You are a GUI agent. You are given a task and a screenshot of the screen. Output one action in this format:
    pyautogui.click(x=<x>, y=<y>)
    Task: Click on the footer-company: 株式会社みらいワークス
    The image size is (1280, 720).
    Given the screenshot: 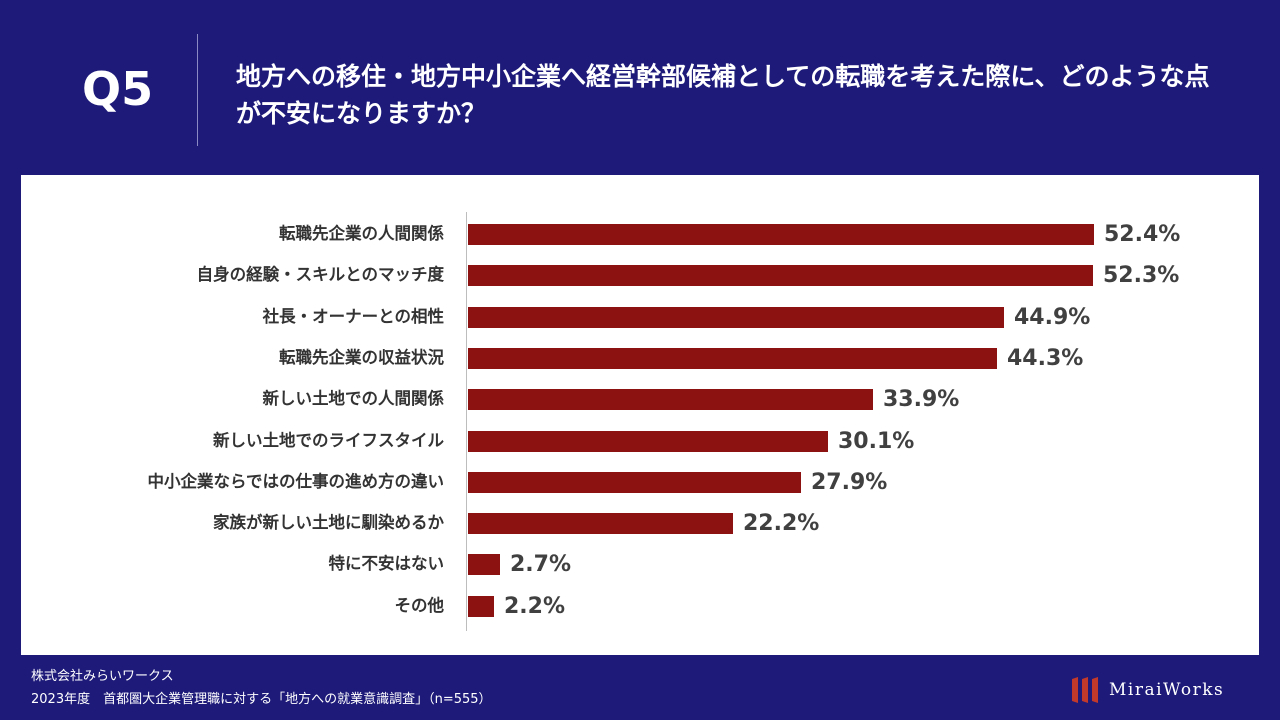 What is the action you would take?
    pyautogui.click(x=102, y=676)
    